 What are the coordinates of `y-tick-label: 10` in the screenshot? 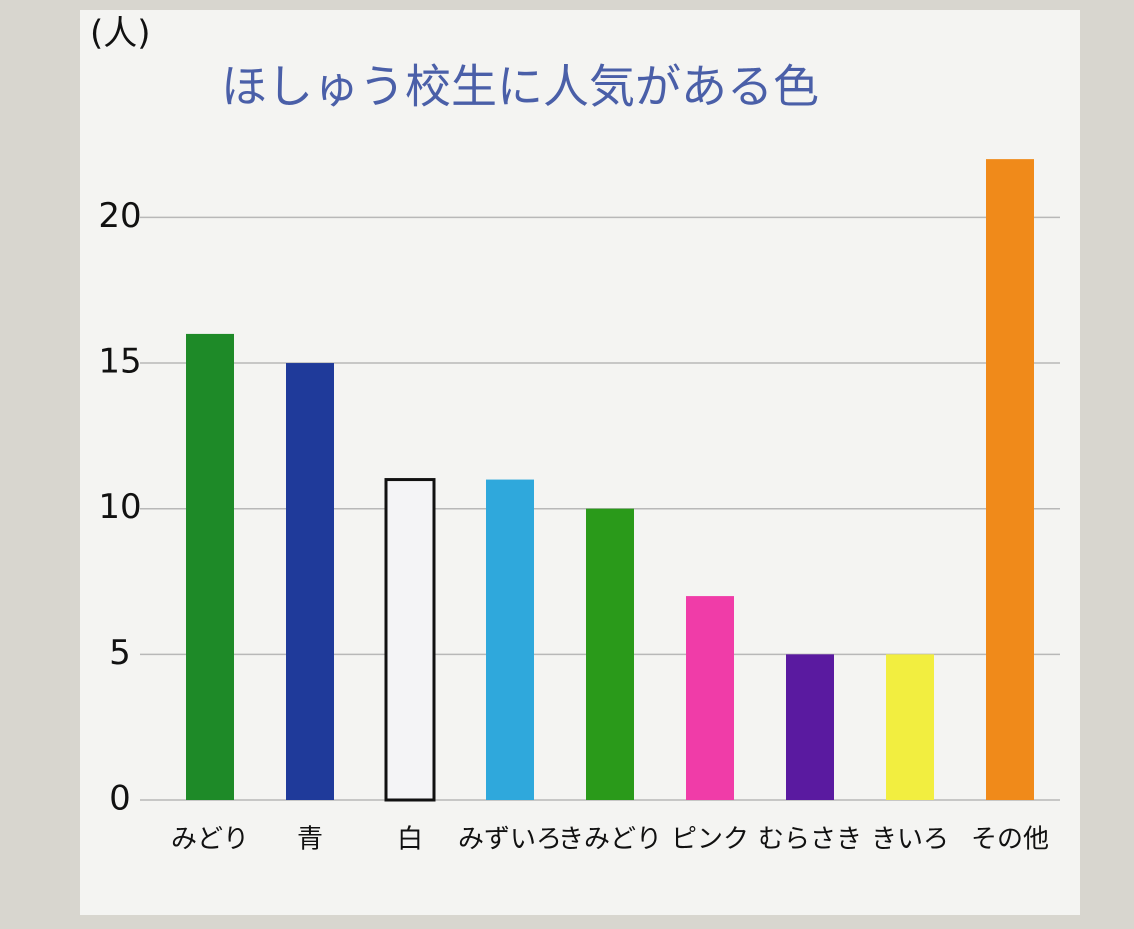 It's located at (119, 507).